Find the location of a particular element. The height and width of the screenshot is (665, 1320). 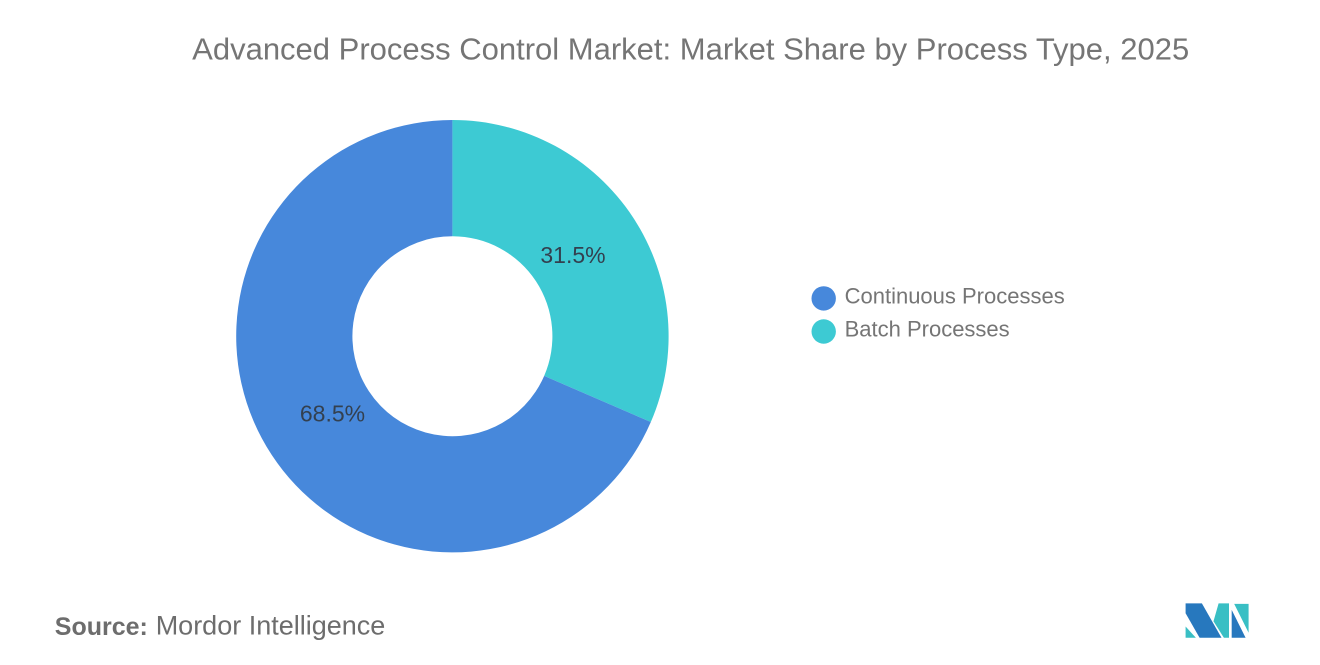

svg-text: Source: is located at coordinates (101, 627).